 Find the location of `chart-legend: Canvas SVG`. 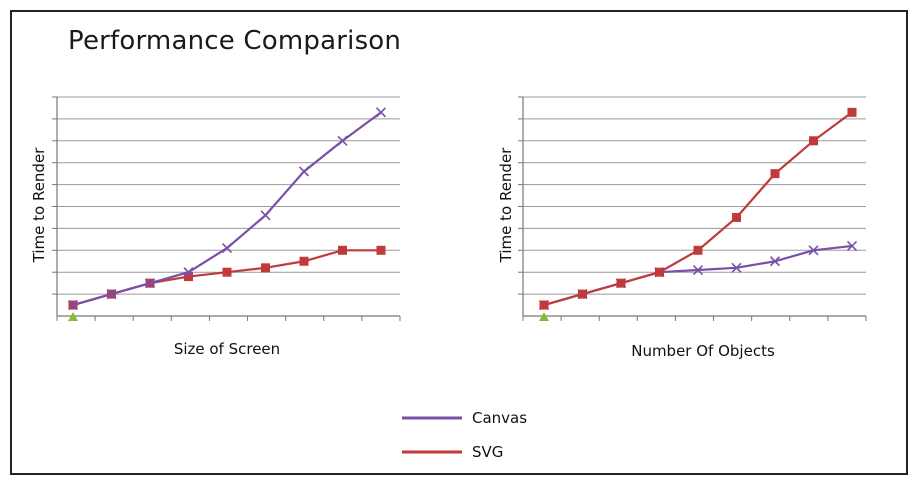

chart-legend: Canvas SVG is located at coordinates (464, 435).